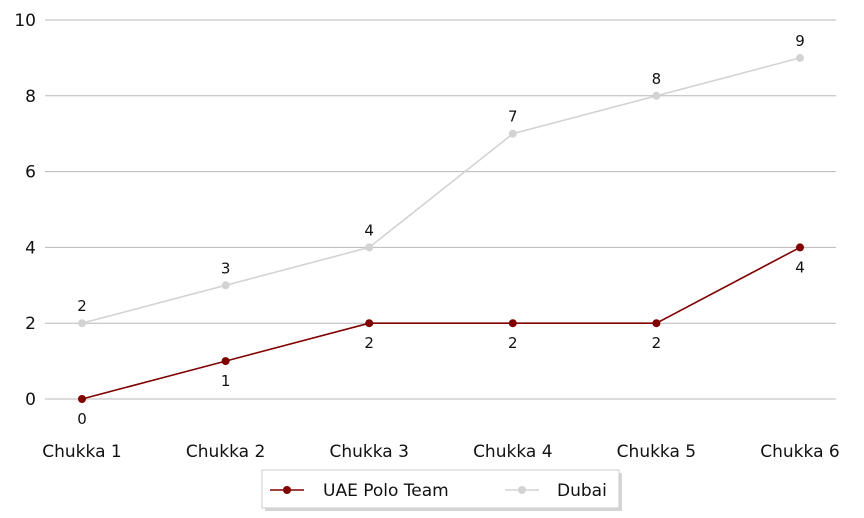 The width and height of the screenshot is (864, 518). I want to click on y-tick-label: 10, so click(25, 21).